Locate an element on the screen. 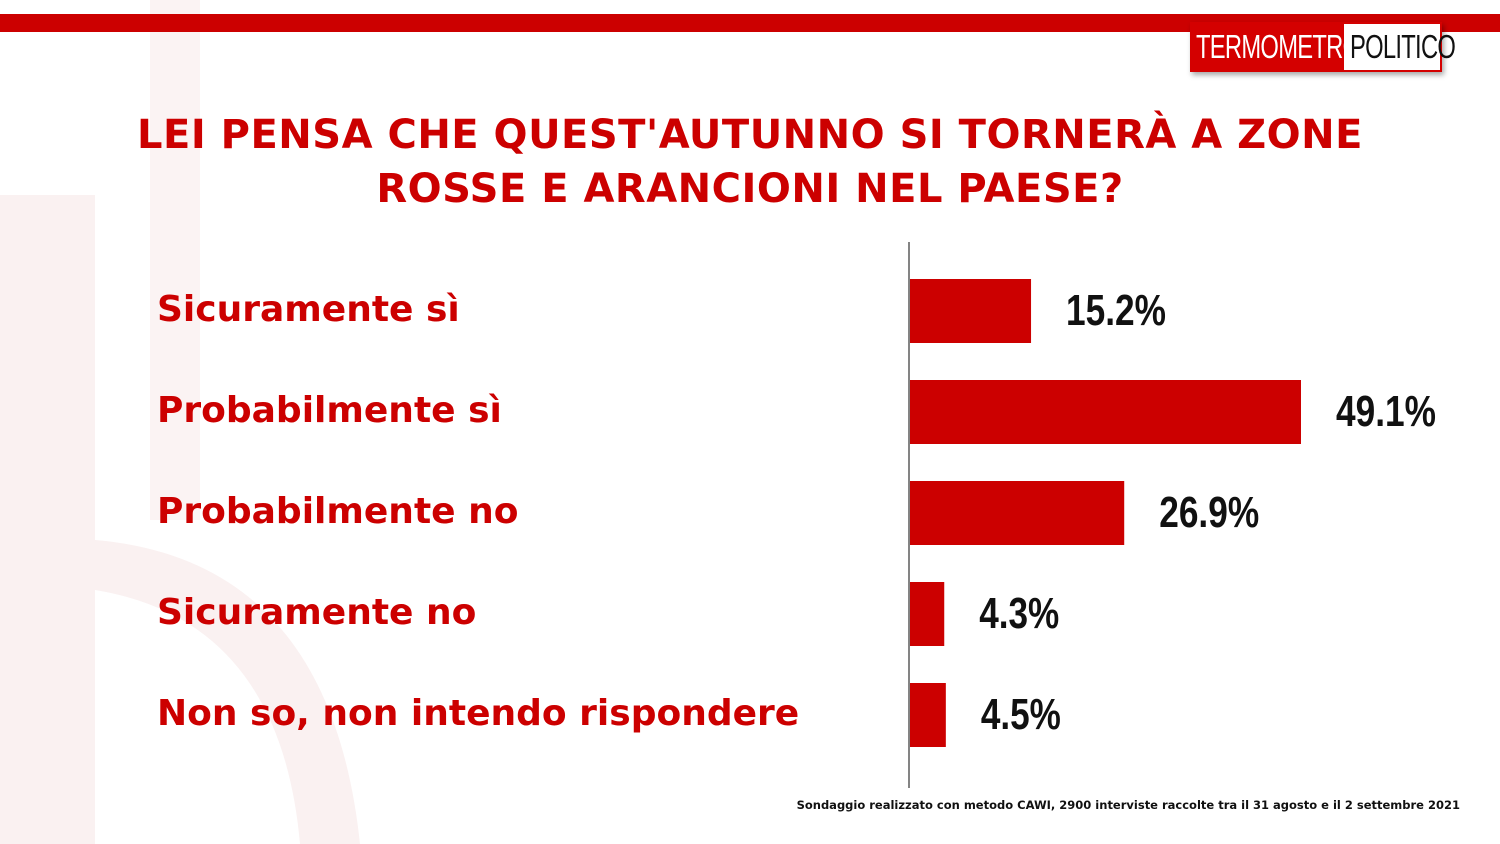 The height and width of the screenshot is (844, 1500). top-red-bar is located at coordinates (750, 23).